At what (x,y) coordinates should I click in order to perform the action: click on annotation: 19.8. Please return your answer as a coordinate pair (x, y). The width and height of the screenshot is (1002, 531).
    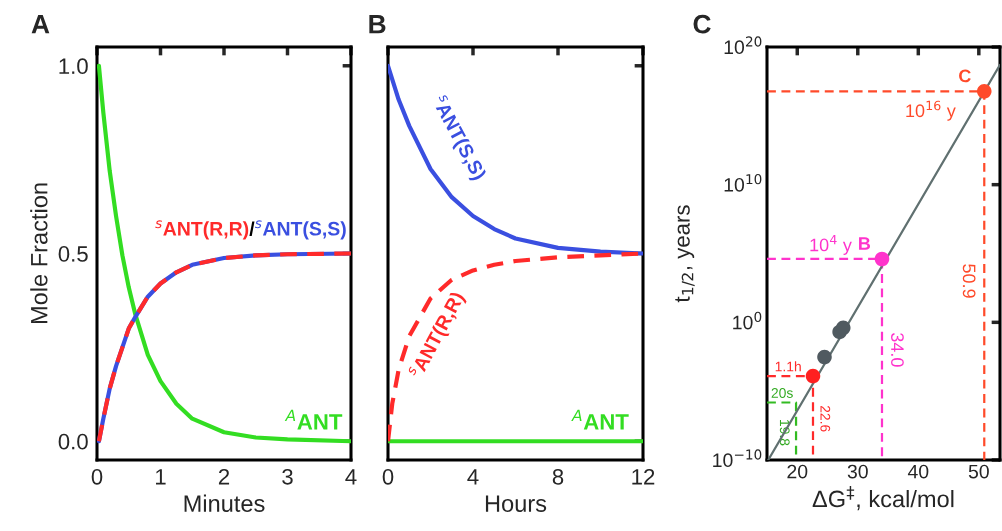
    Looking at the image, I should click on (784, 433).